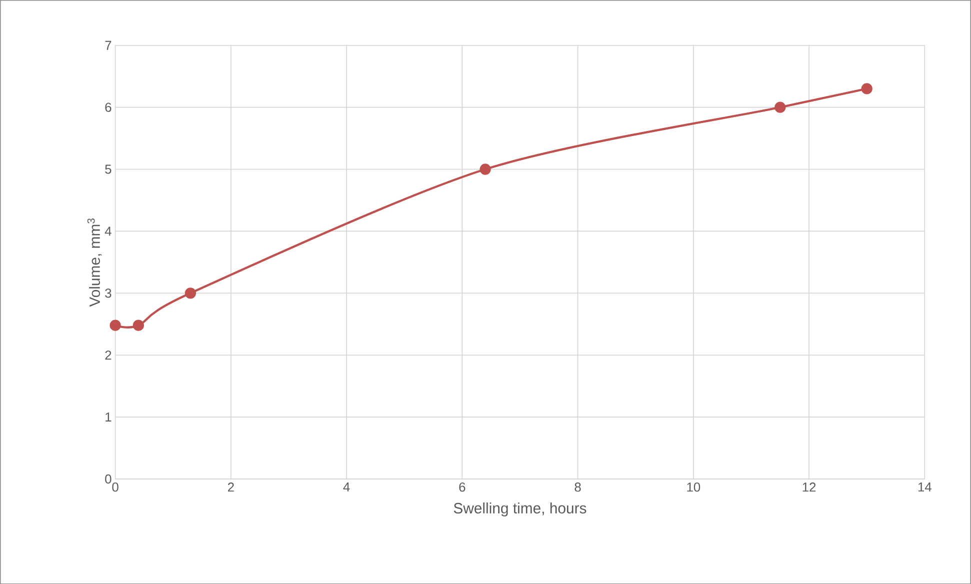  I want to click on y-tick-label: 4, so click(108, 231).